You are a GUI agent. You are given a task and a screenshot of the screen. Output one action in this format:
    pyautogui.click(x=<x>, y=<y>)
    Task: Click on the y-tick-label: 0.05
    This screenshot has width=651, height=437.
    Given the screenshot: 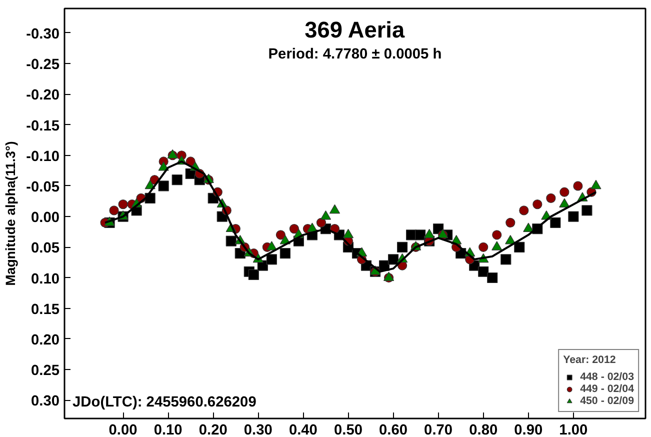 What is the action you would take?
    pyautogui.click(x=45, y=248)
    